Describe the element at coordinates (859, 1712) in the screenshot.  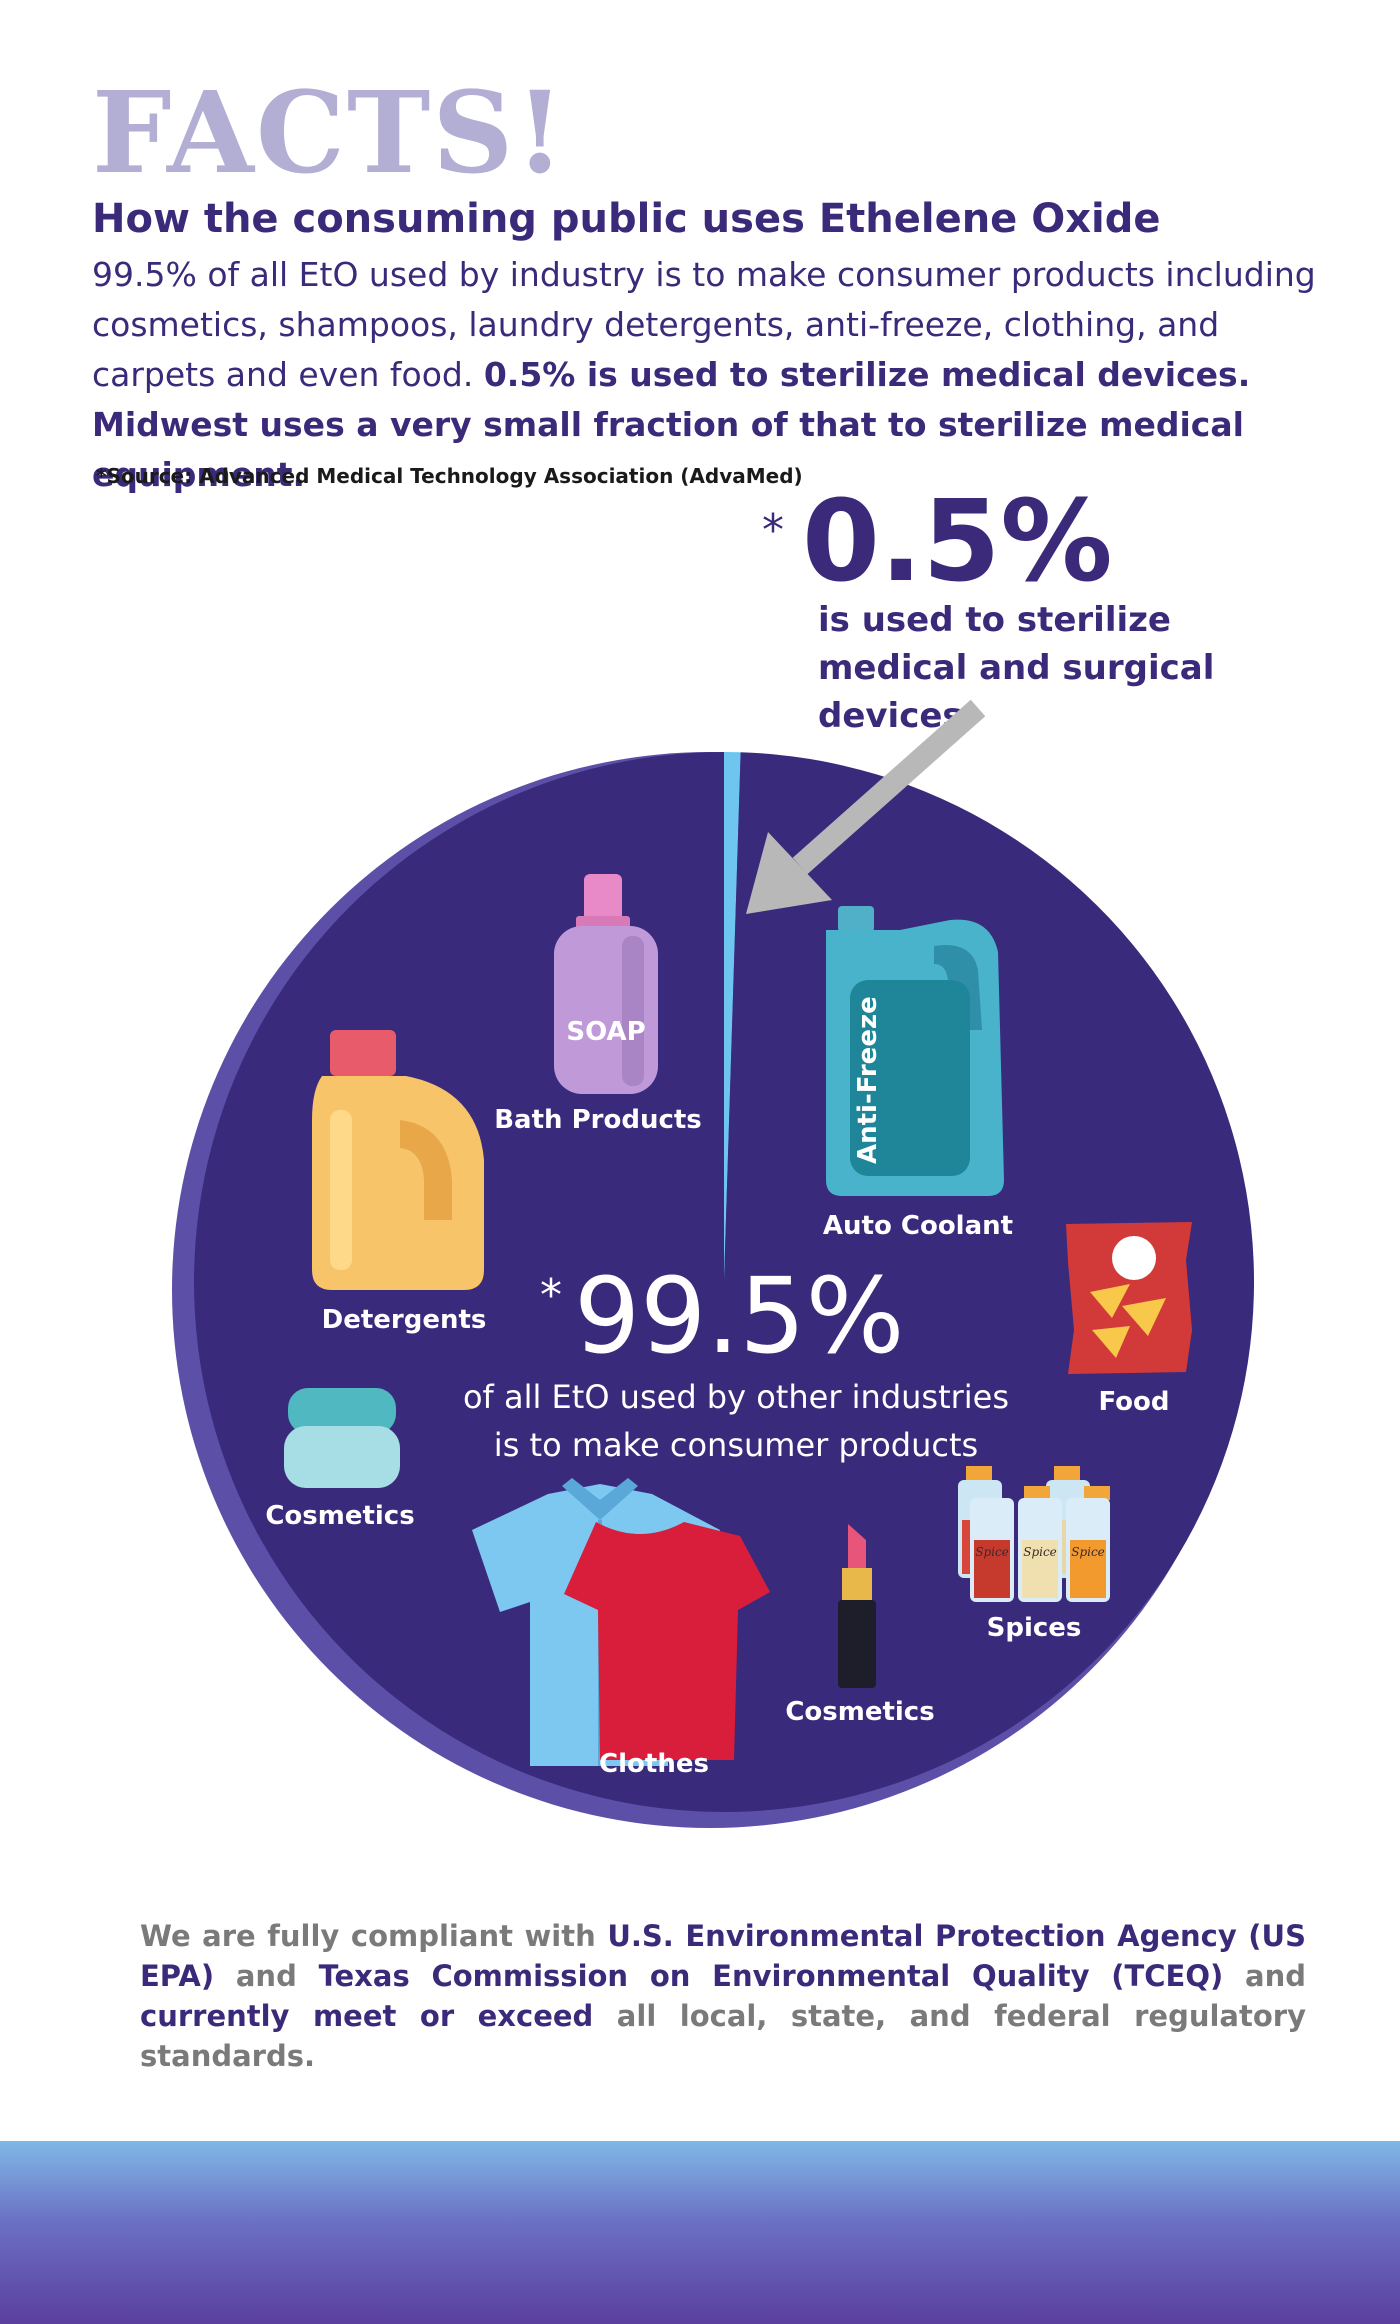
I see `cosmetics-lipstick-label: Cosmetics` at that location.